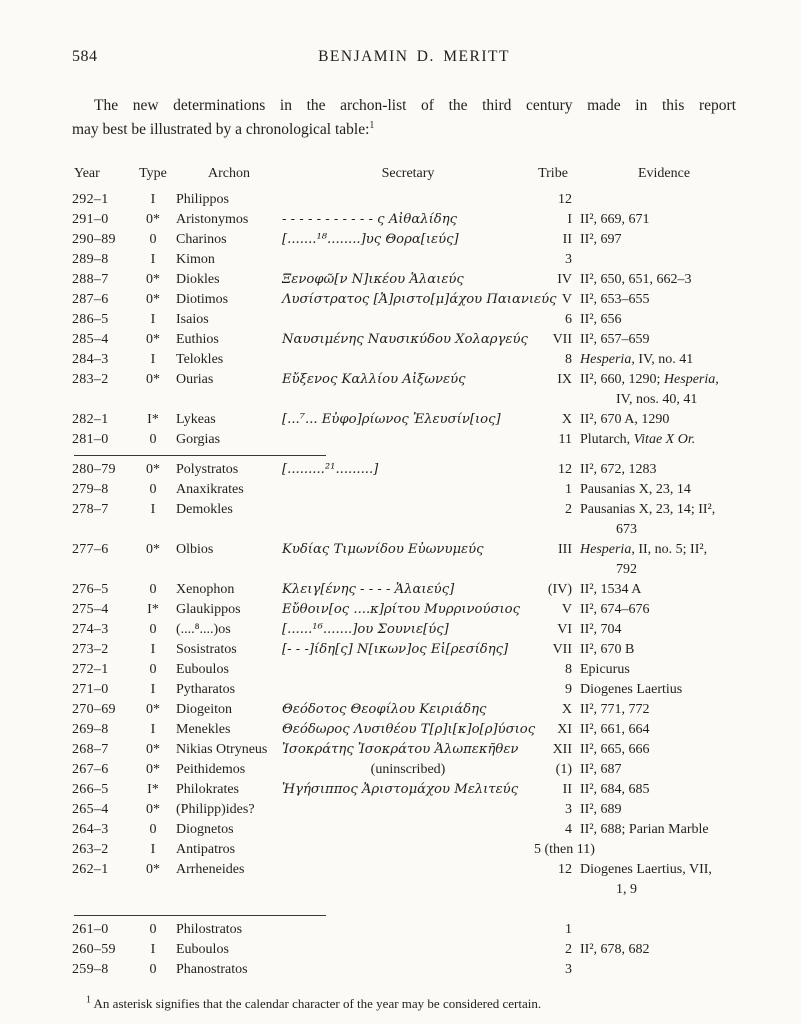 The width and height of the screenshot is (801, 1024). What do you see at coordinates (90, 849) in the screenshot?
I see `year-cell: 263–2` at bounding box center [90, 849].